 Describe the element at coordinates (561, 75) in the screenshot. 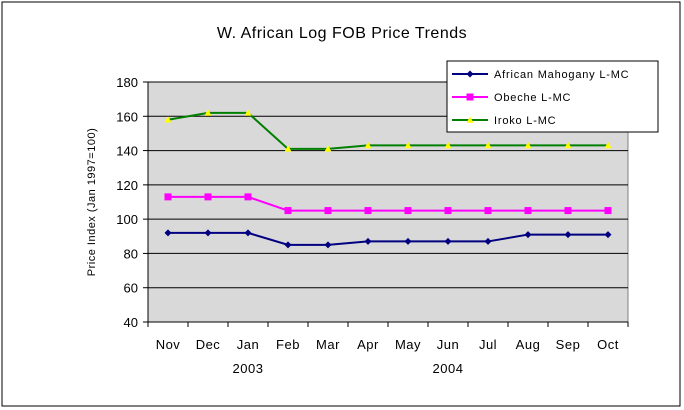

I see `legend-label-african-mahogany-l-mc: African Mahogany L-MC` at that location.